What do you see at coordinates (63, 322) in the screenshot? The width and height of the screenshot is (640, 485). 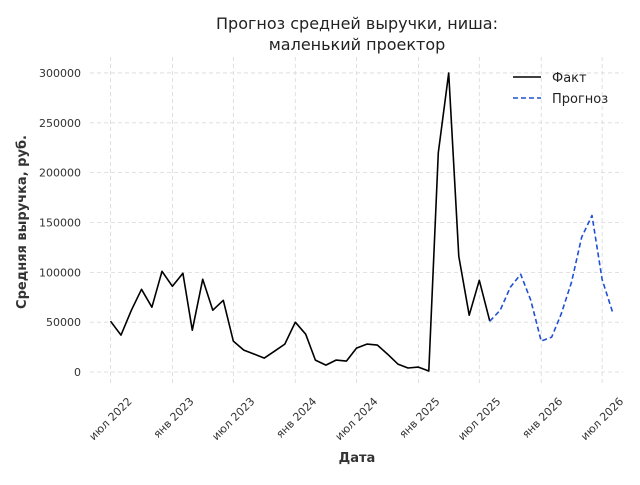 I see `y-tick-label: 50000` at bounding box center [63, 322].